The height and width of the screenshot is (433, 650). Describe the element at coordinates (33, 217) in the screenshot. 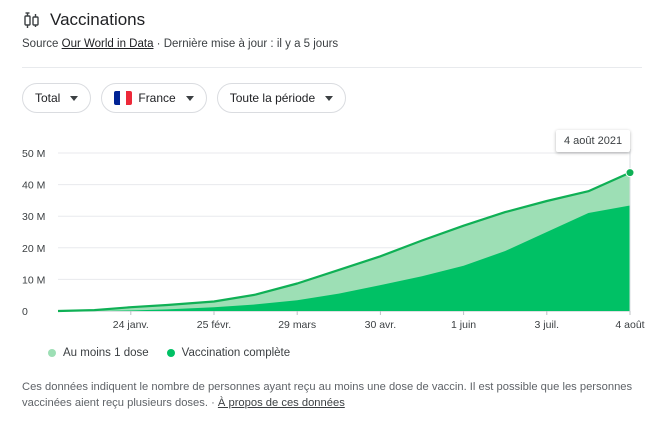

I see `y-tick-label: 30 M` at that location.